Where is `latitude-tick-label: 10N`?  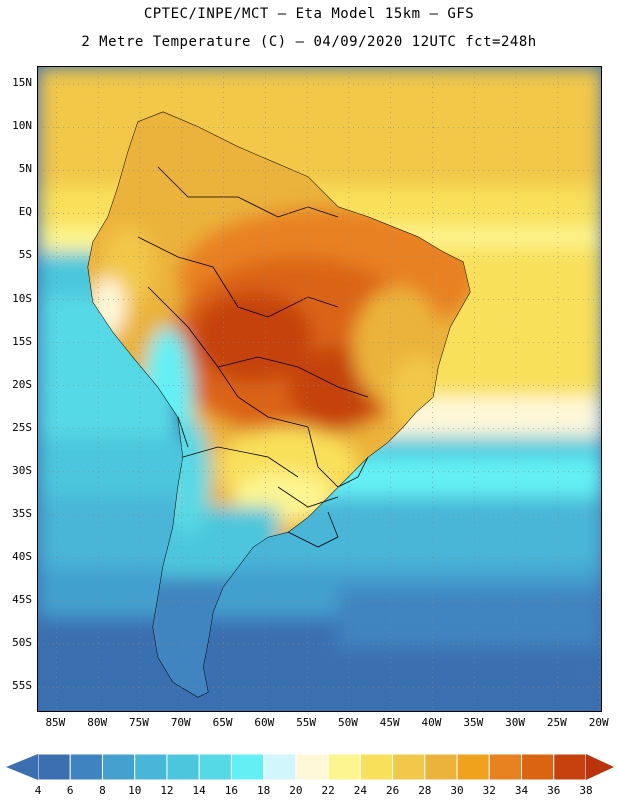 latitude-tick-label: 10N is located at coordinates (22, 126).